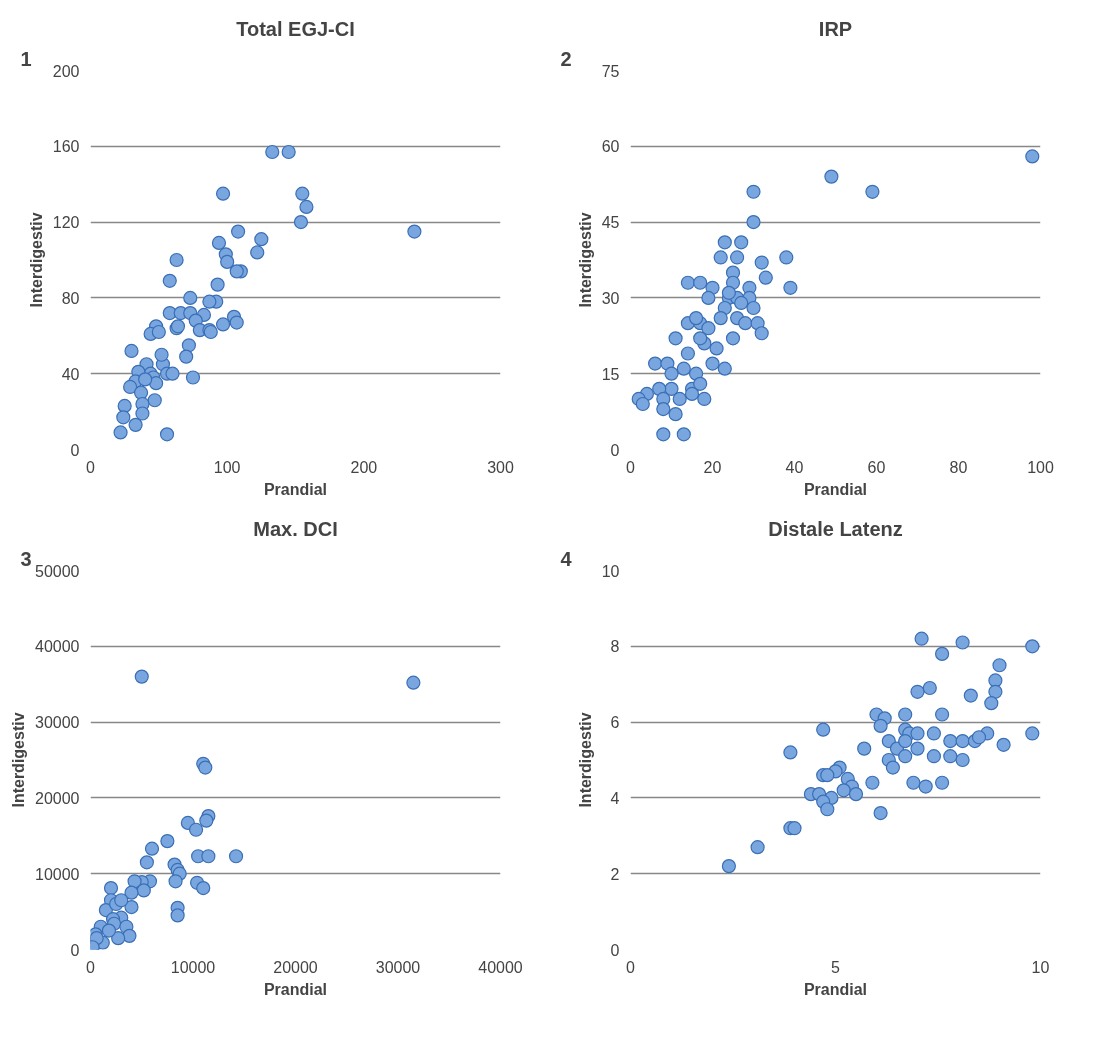 The height and width of the screenshot is (1064, 1116). I want to click on y-tick-label: 40000, so click(57, 647).